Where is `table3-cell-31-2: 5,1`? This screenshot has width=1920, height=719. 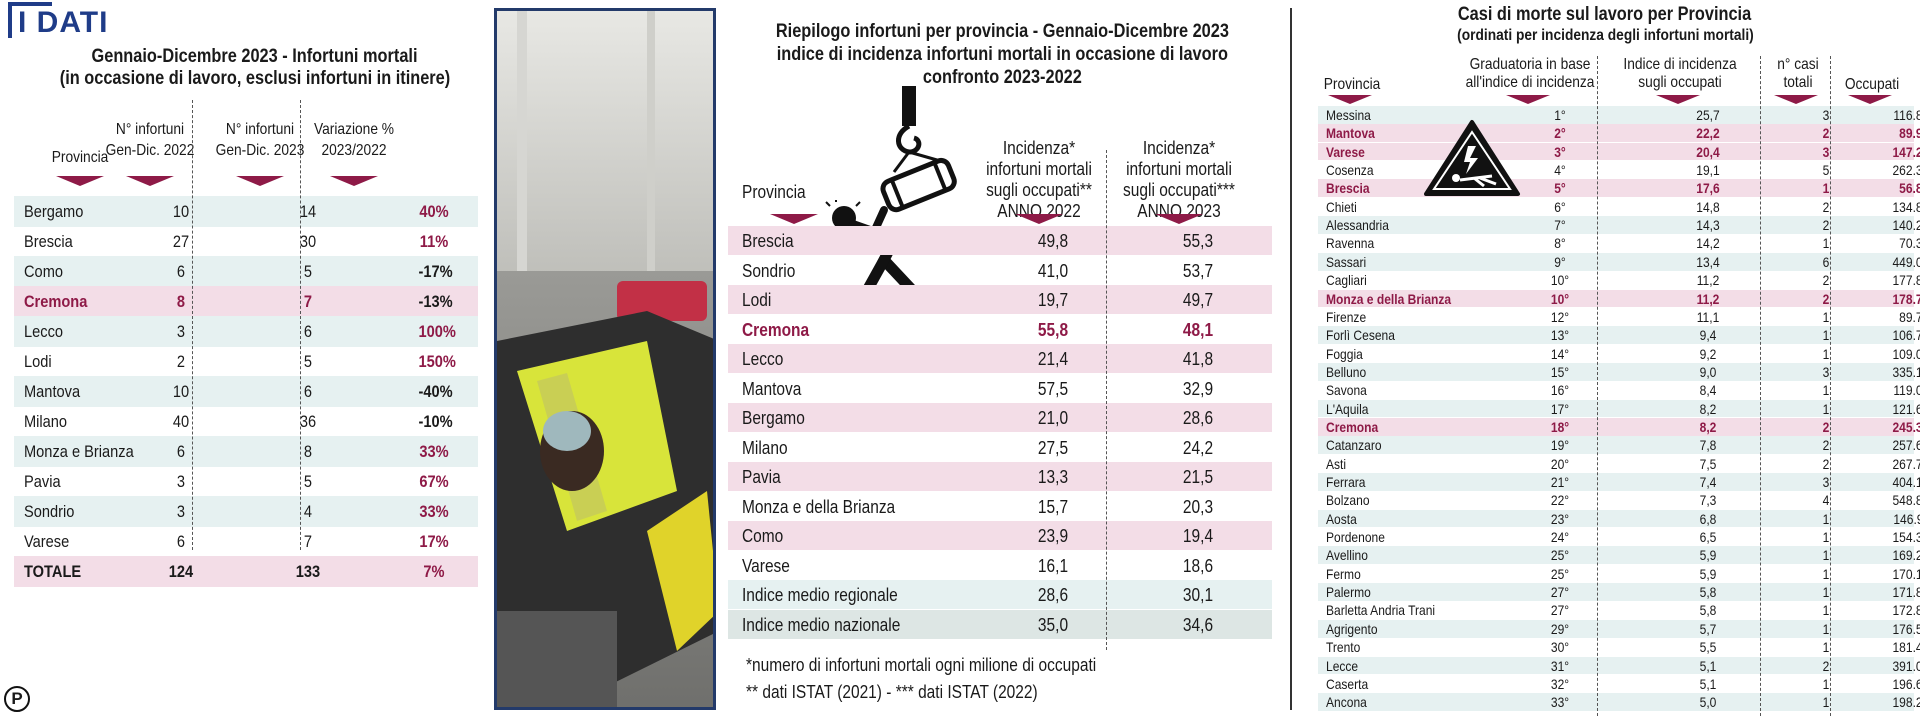
table3-cell-31-2: 5,1 is located at coordinates (1708, 683).